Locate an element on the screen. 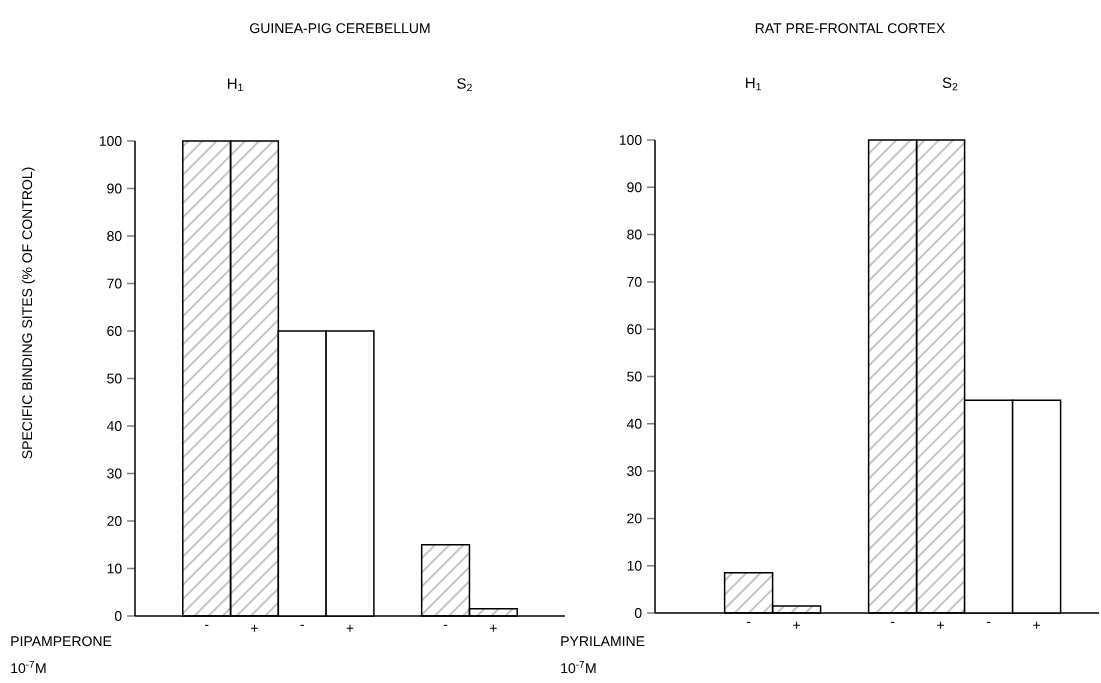  chart-title: GUINEA-PIG CEREBELLUM is located at coordinates (340, 28).